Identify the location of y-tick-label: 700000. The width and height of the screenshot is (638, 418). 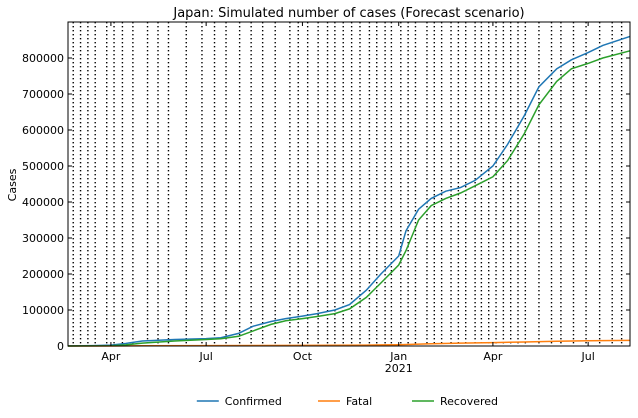
(43, 94).